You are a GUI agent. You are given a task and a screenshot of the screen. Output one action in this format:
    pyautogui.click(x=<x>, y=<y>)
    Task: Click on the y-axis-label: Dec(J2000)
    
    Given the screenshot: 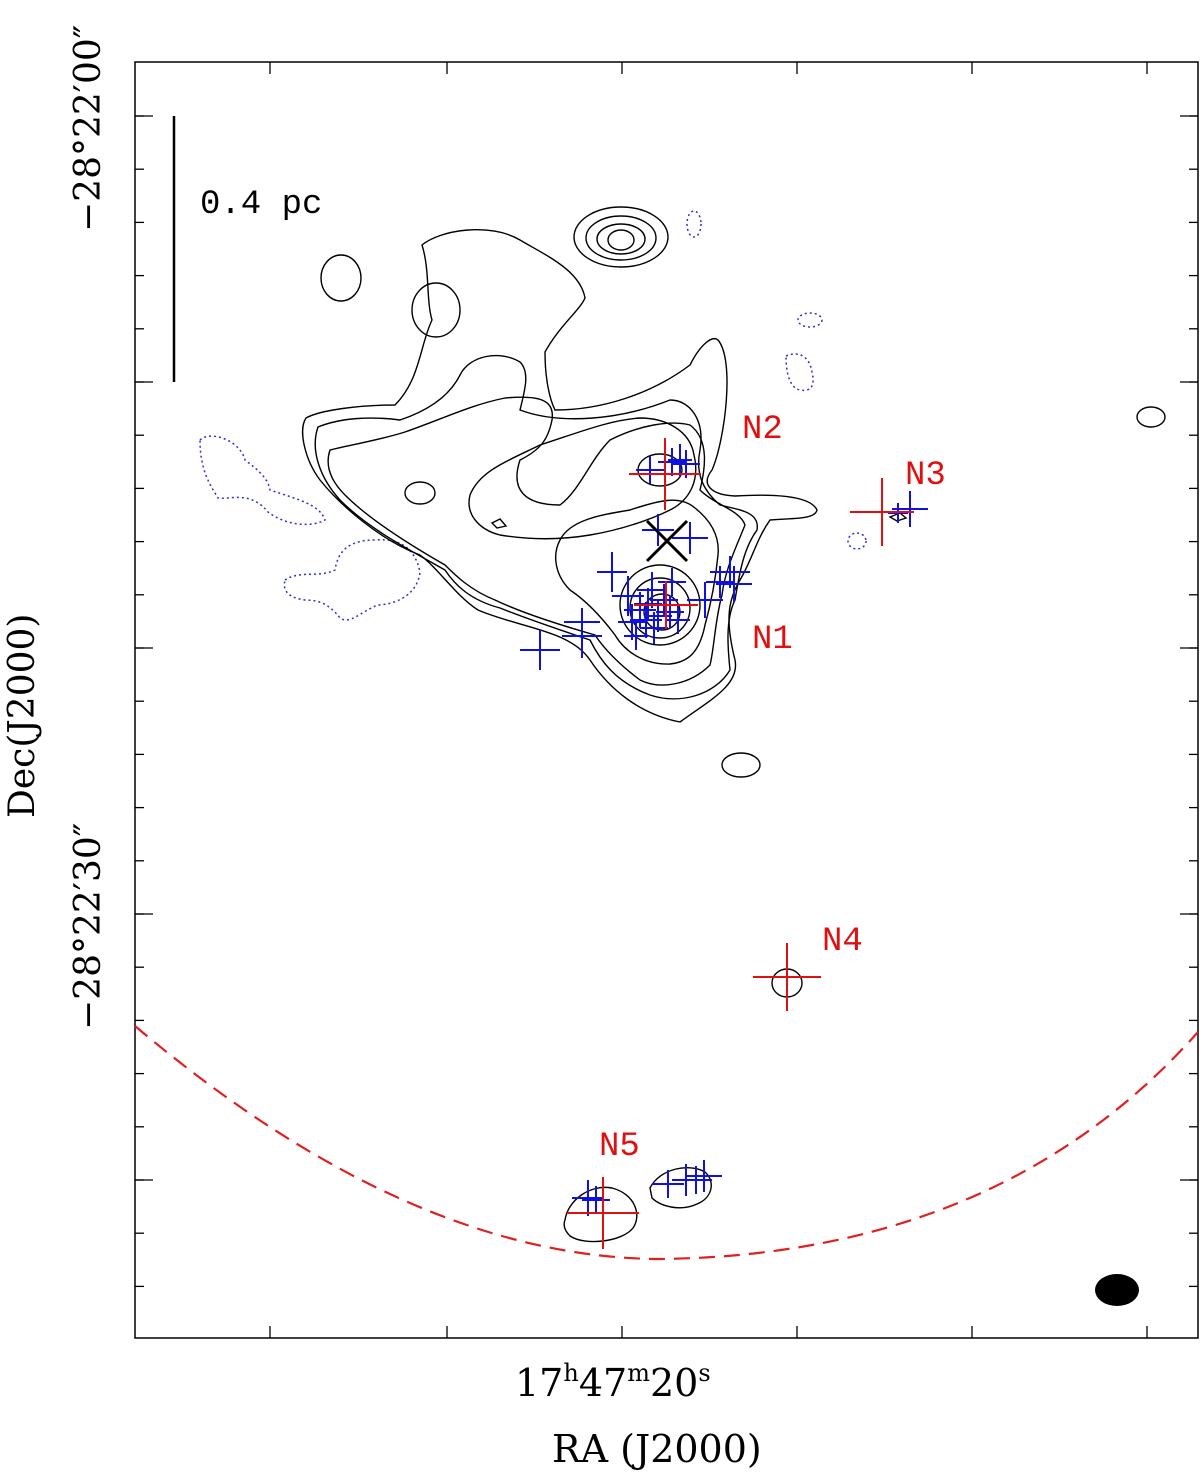 What is the action you would take?
    pyautogui.click(x=22, y=716)
    